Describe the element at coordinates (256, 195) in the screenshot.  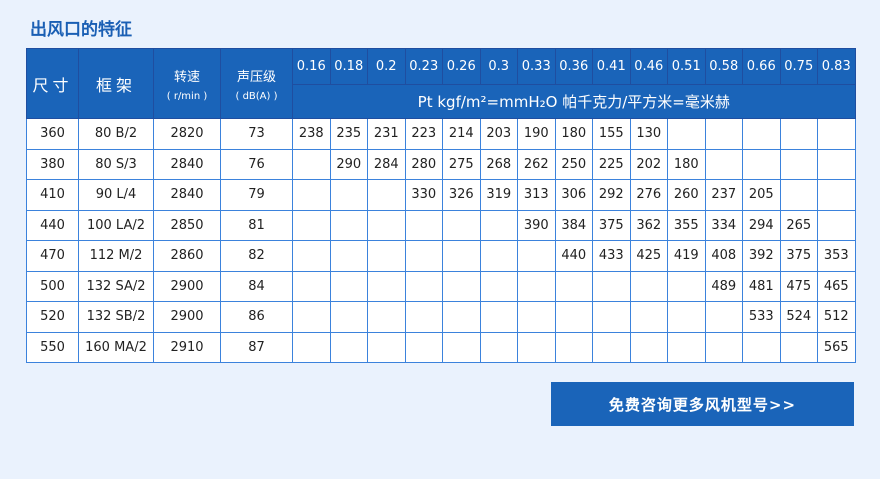
I see `cell-spl: 79` at that location.